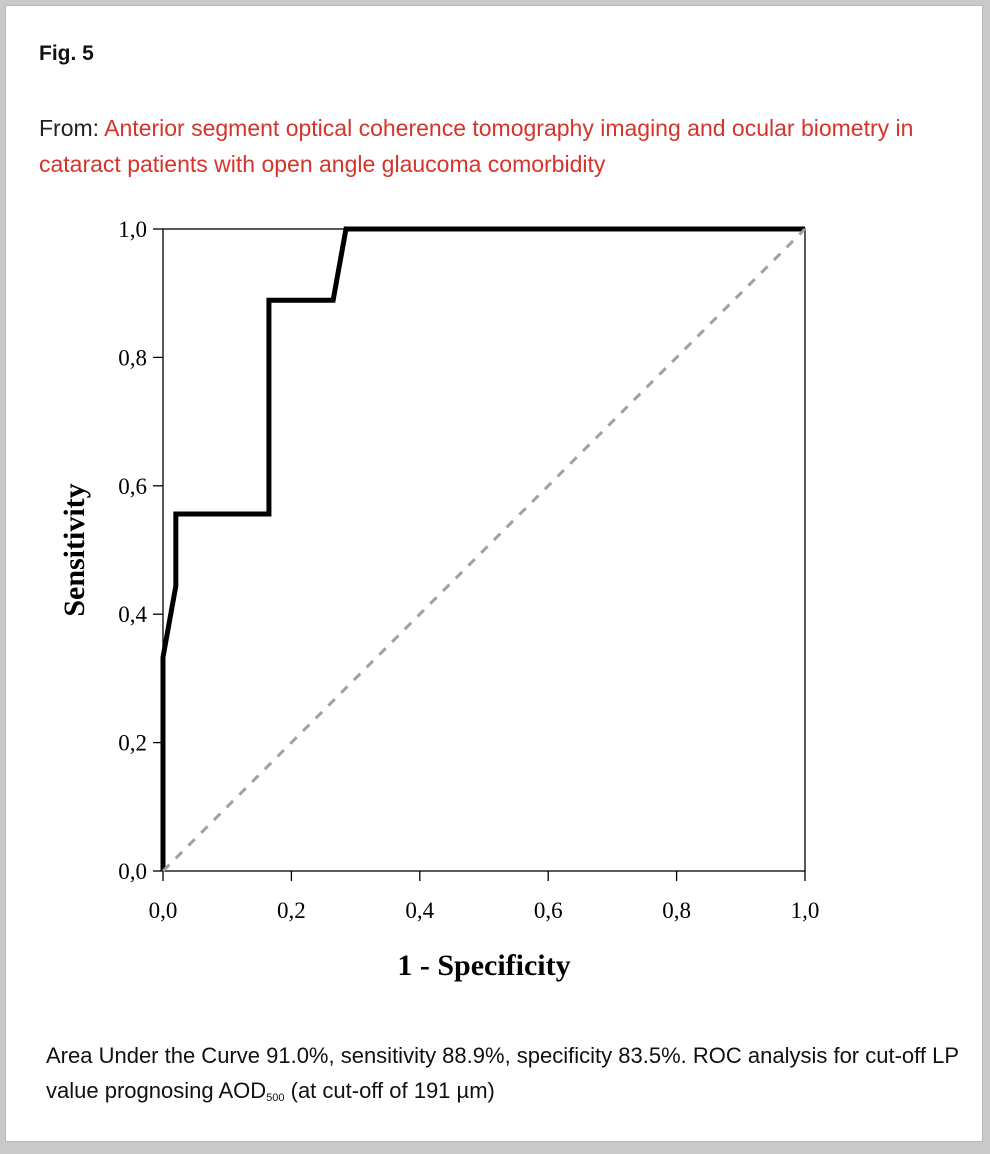 This screenshot has height=1154, width=990. Describe the element at coordinates (132, 743) in the screenshot. I see `y-tick-label: 0,2` at that location.